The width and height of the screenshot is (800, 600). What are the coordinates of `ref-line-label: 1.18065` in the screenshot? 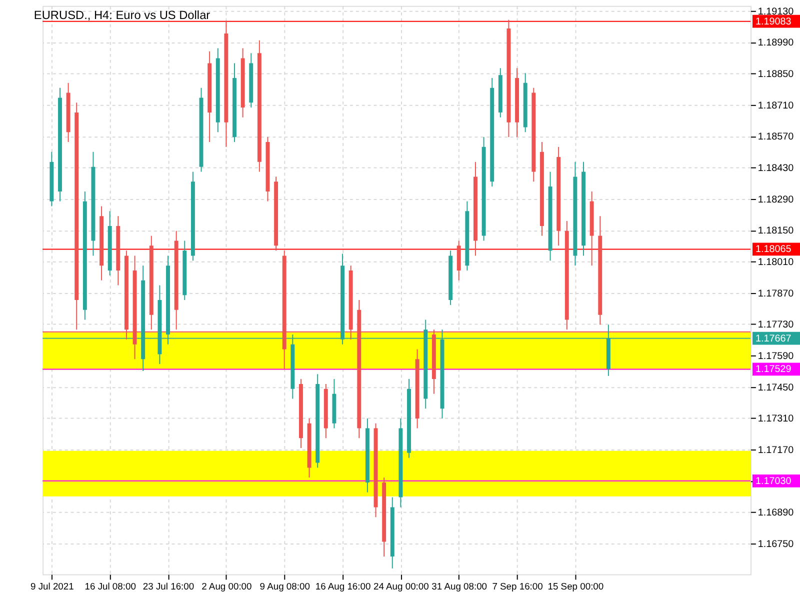 It's located at (773, 250).